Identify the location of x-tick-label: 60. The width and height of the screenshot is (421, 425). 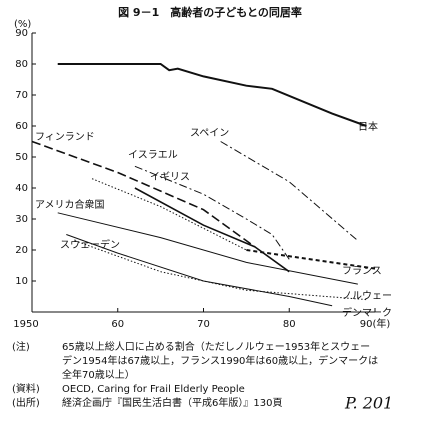
(117, 324).